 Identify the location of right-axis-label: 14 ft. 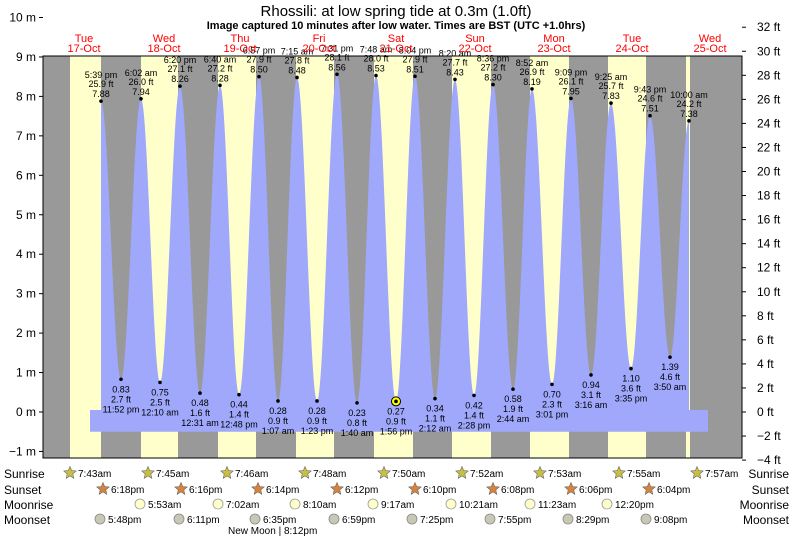
(769, 244).